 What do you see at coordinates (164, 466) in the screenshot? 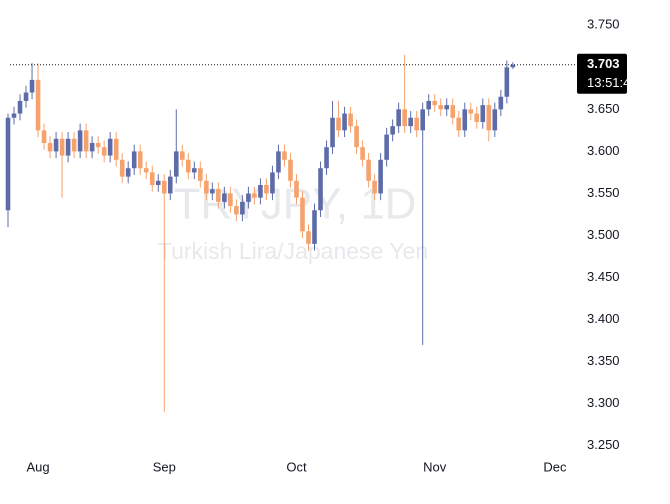
I see `x-tick-label: Sep` at bounding box center [164, 466].